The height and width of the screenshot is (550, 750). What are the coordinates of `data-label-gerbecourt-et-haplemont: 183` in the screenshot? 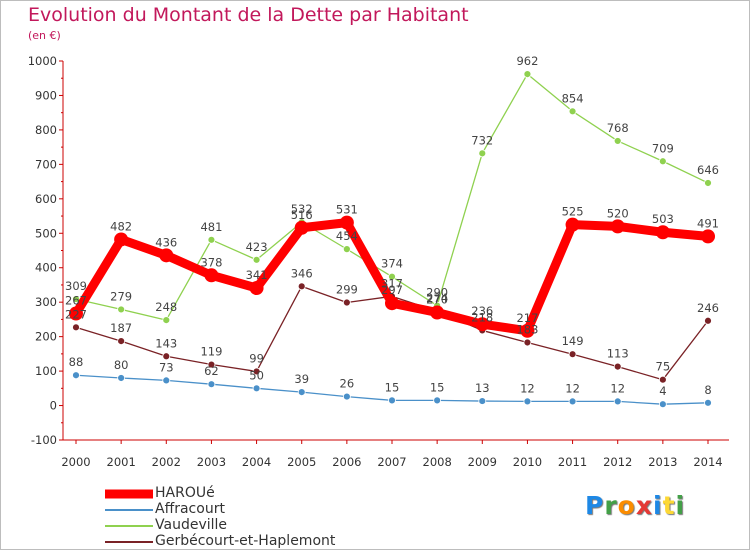 It's located at (527, 329).